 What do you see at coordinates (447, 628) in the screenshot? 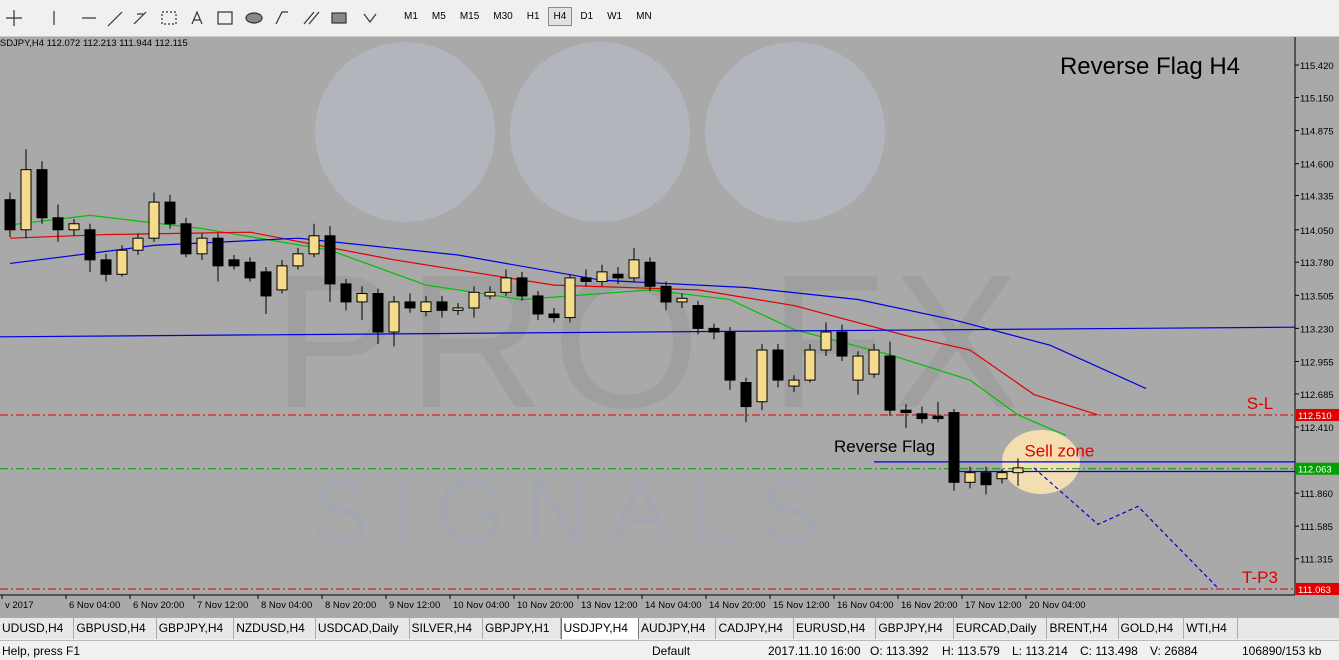
I see `chart-tab: SILVER,H4` at bounding box center [447, 628].